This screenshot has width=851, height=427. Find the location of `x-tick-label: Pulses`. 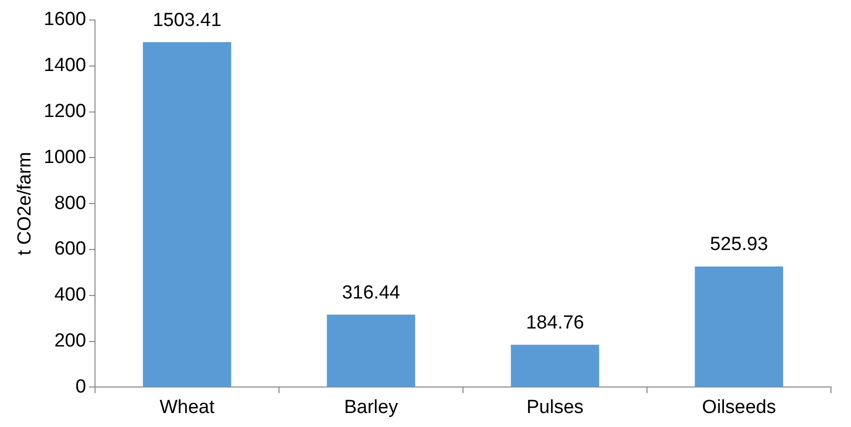

x-tick-label: Pulses is located at coordinates (555, 407).